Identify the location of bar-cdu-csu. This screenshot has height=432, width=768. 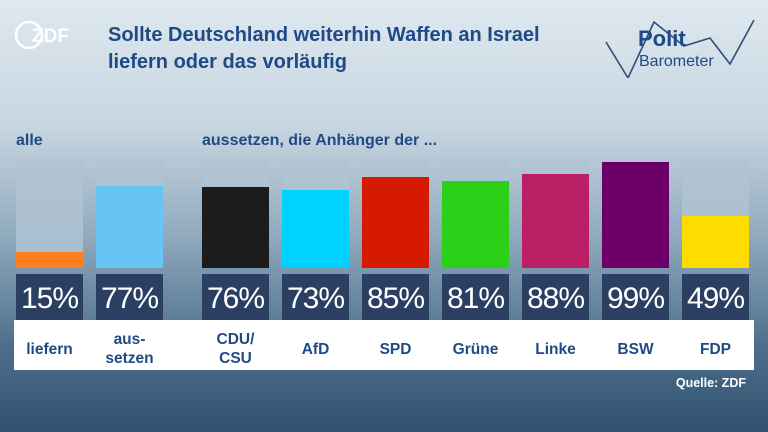
(235, 227).